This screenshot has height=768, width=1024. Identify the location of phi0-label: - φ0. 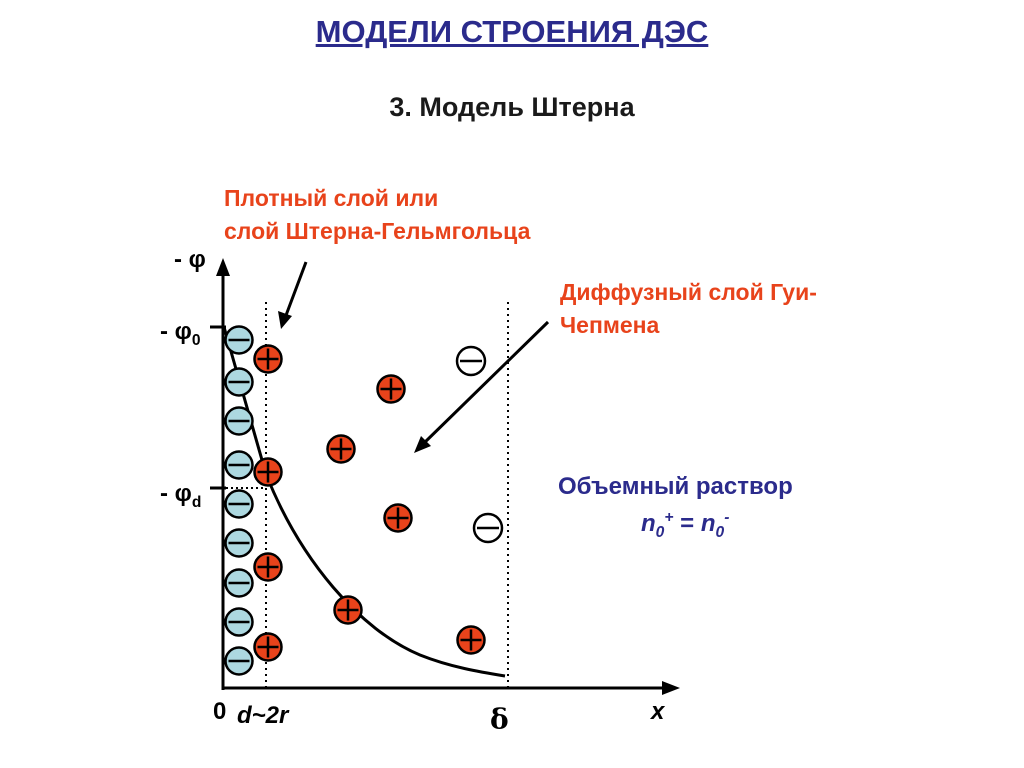
(180, 333).